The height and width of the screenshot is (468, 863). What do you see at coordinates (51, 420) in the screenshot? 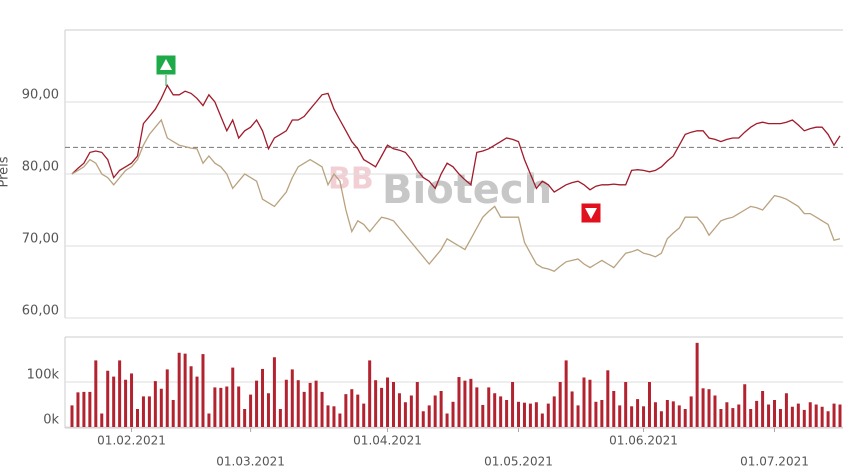
I see `y-tick-label: 0k` at bounding box center [51, 420].